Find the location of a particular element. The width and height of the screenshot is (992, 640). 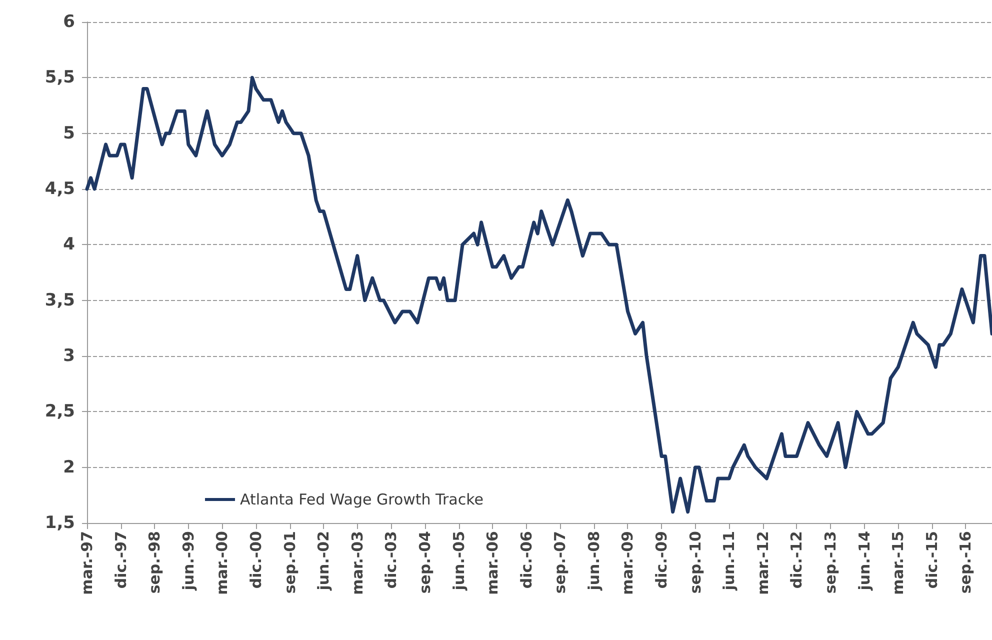

x-tick-label: dic.-03 is located at coordinates (391, 560).